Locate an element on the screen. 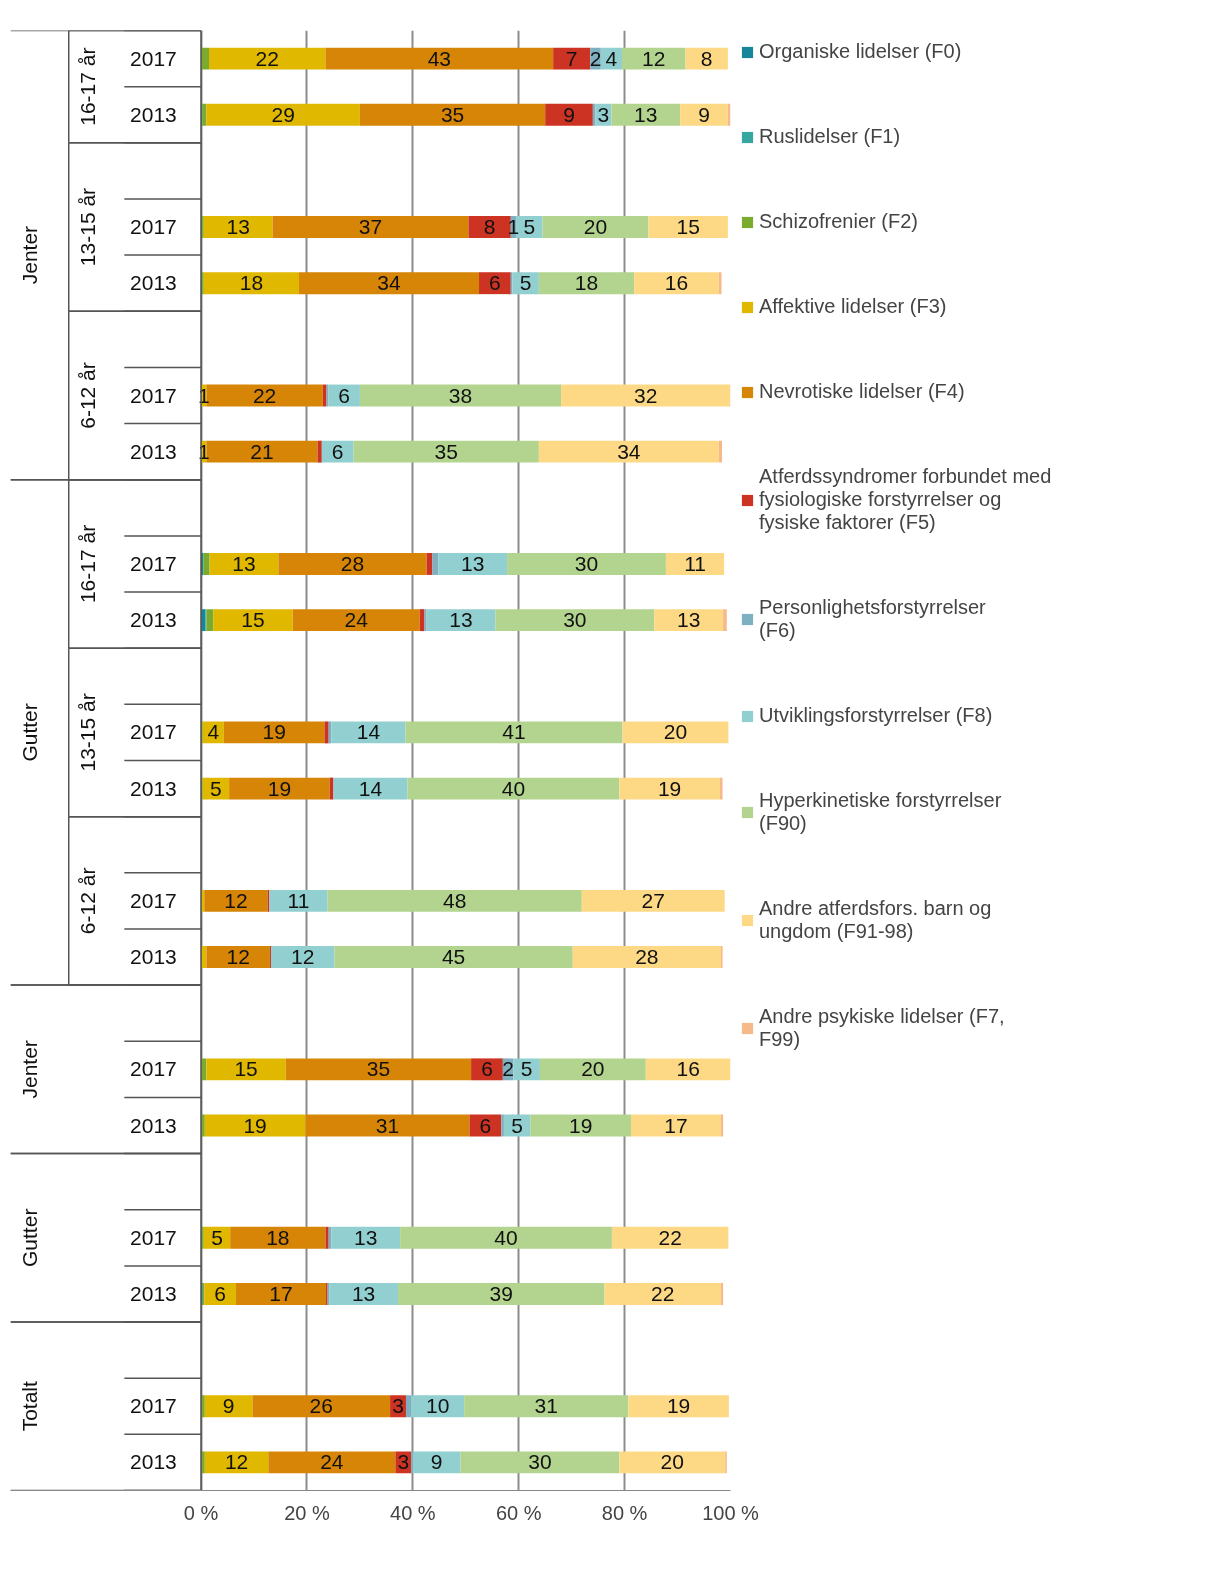  legend-label: Andre psykiske lidelser (F7, F99) is located at coordinates (882, 1028).